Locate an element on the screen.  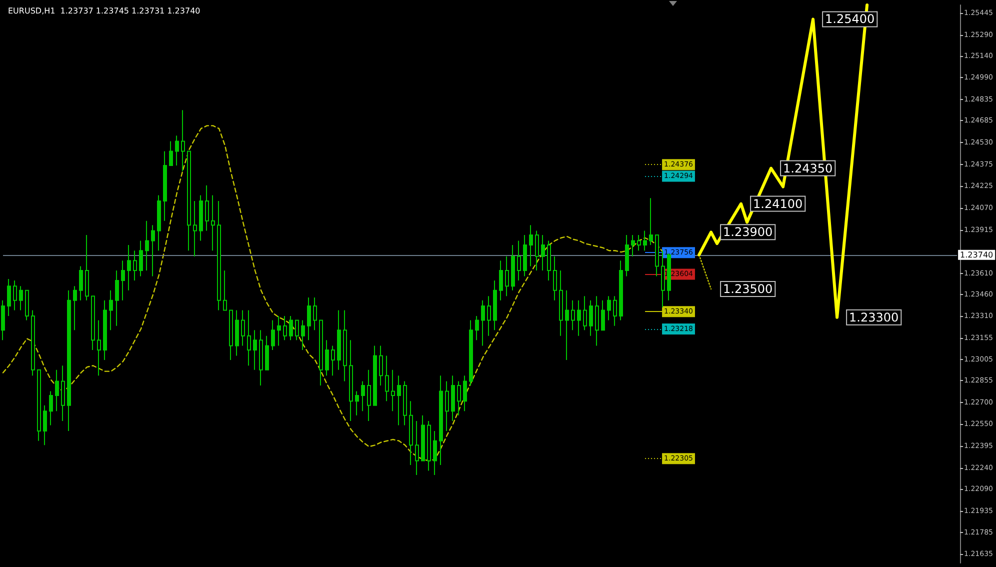
data-label: 1.23300 is located at coordinates (874, 317).